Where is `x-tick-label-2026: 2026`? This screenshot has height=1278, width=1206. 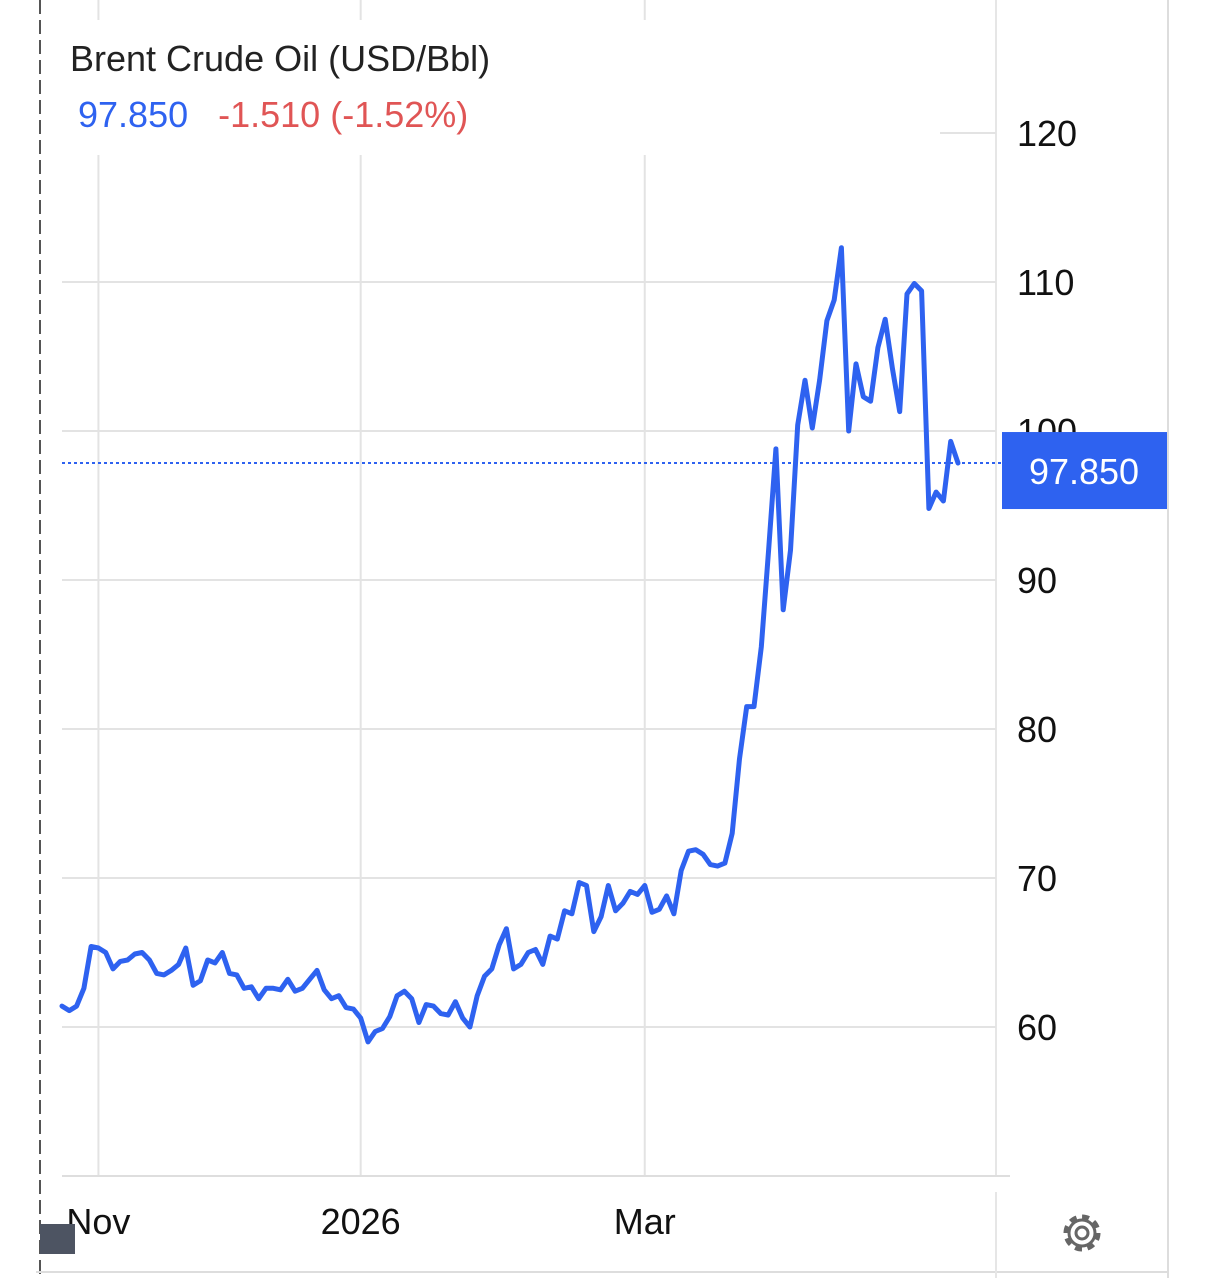 x-tick-label-2026: 2026 is located at coordinates (361, 1221).